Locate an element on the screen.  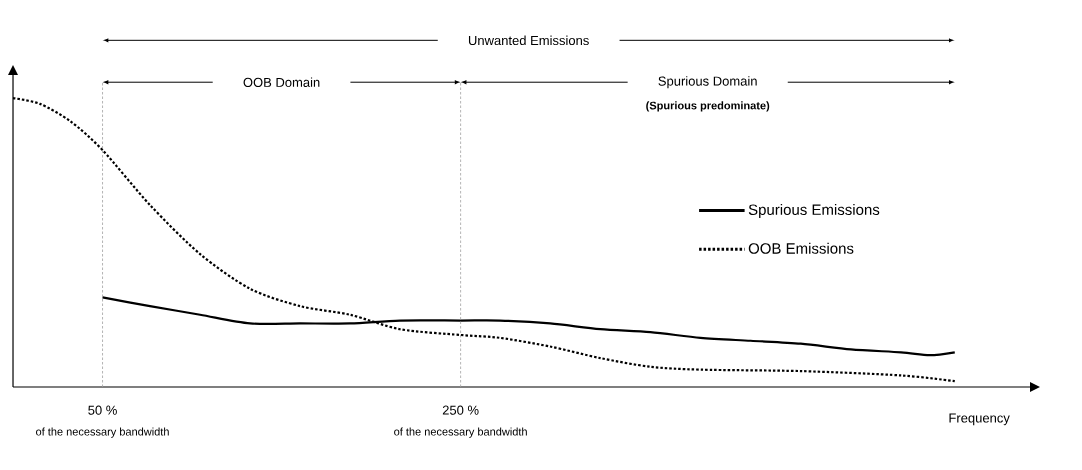
legend-label: Spurious Emissions is located at coordinates (814, 210).